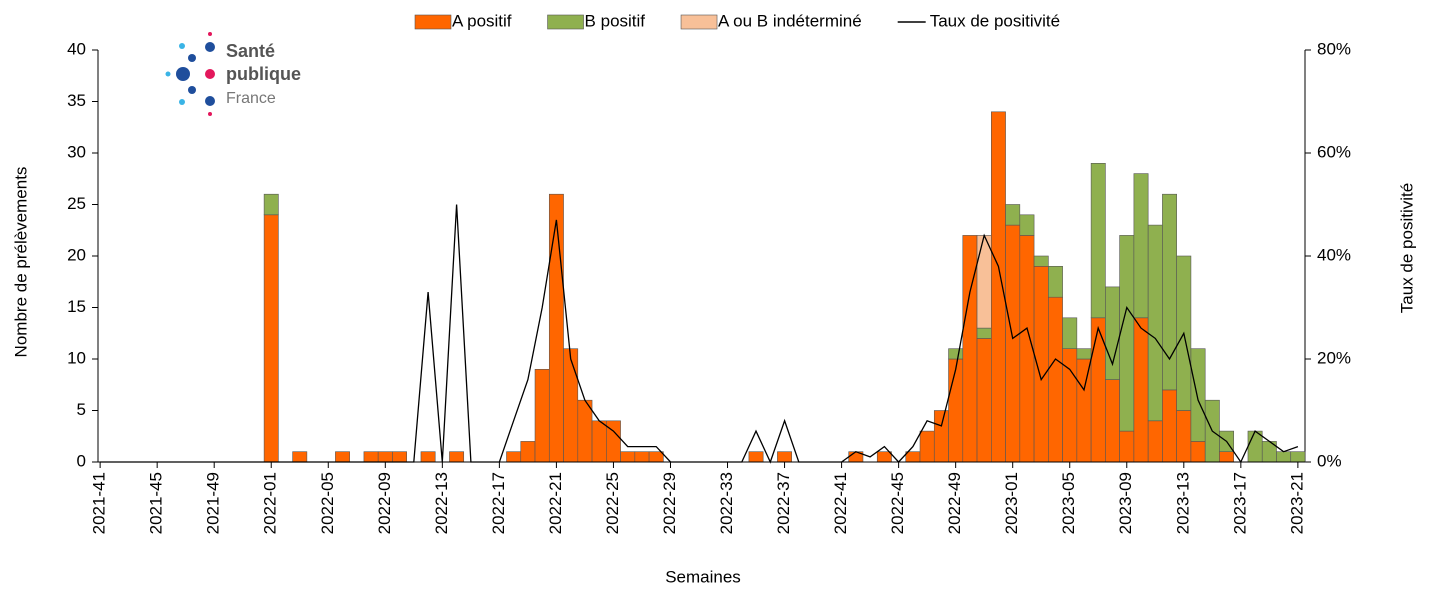  Describe the element at coordinates (1334, 254) in the screenshot. I see `y2-tick-label: 40%` at that location.